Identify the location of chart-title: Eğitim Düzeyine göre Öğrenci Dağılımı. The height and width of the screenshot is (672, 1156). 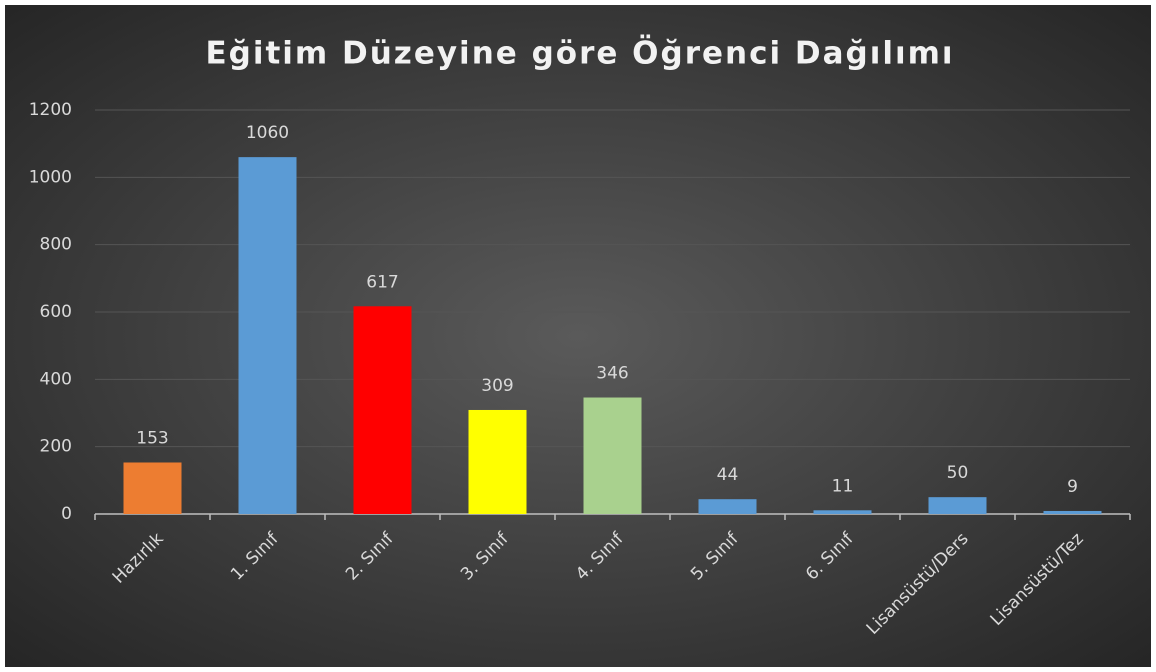
(579, 53).